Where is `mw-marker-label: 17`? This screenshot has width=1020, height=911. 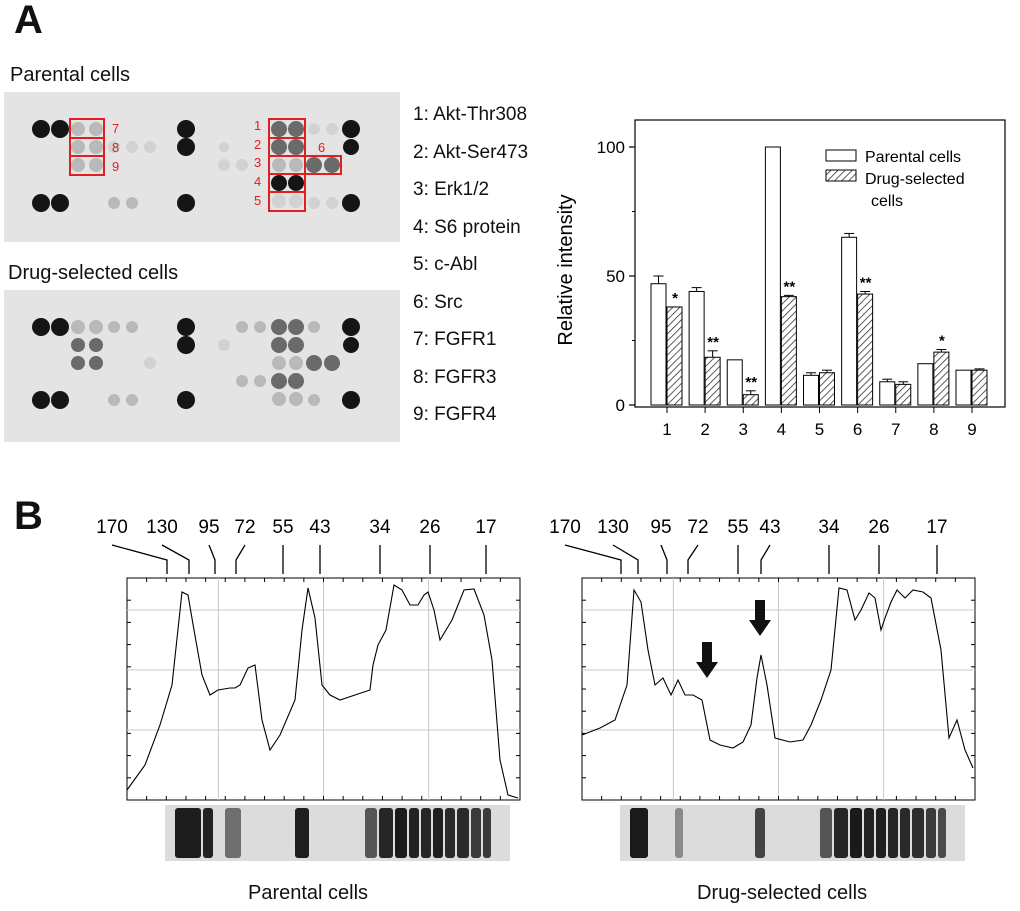 mw-marker-label: 17 is located at coordinates (485, 527).